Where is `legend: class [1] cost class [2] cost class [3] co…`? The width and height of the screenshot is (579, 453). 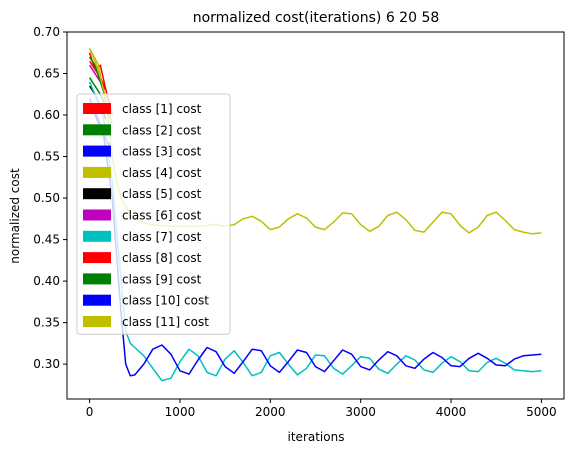 legend: class [1] cost class [2] cost class [3] co… is located at coordinates (153, 214).